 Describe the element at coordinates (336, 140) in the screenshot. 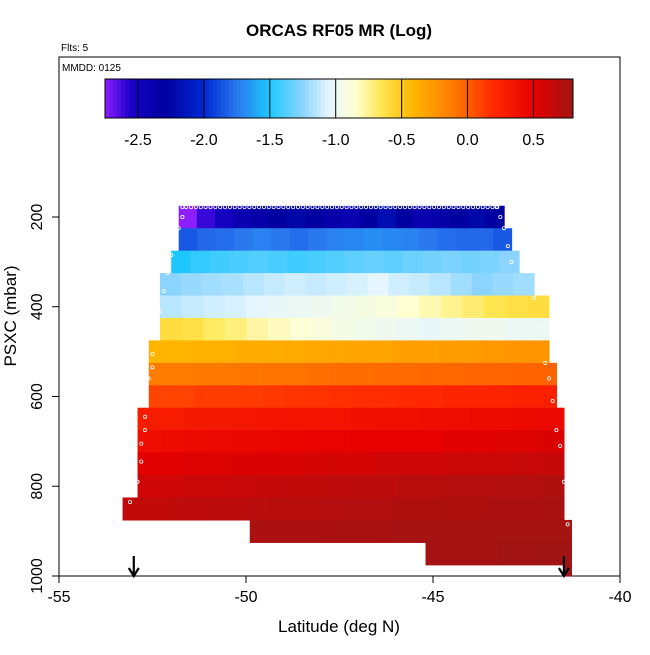

I see `colorbar-tick-label: -1.0` at that location.